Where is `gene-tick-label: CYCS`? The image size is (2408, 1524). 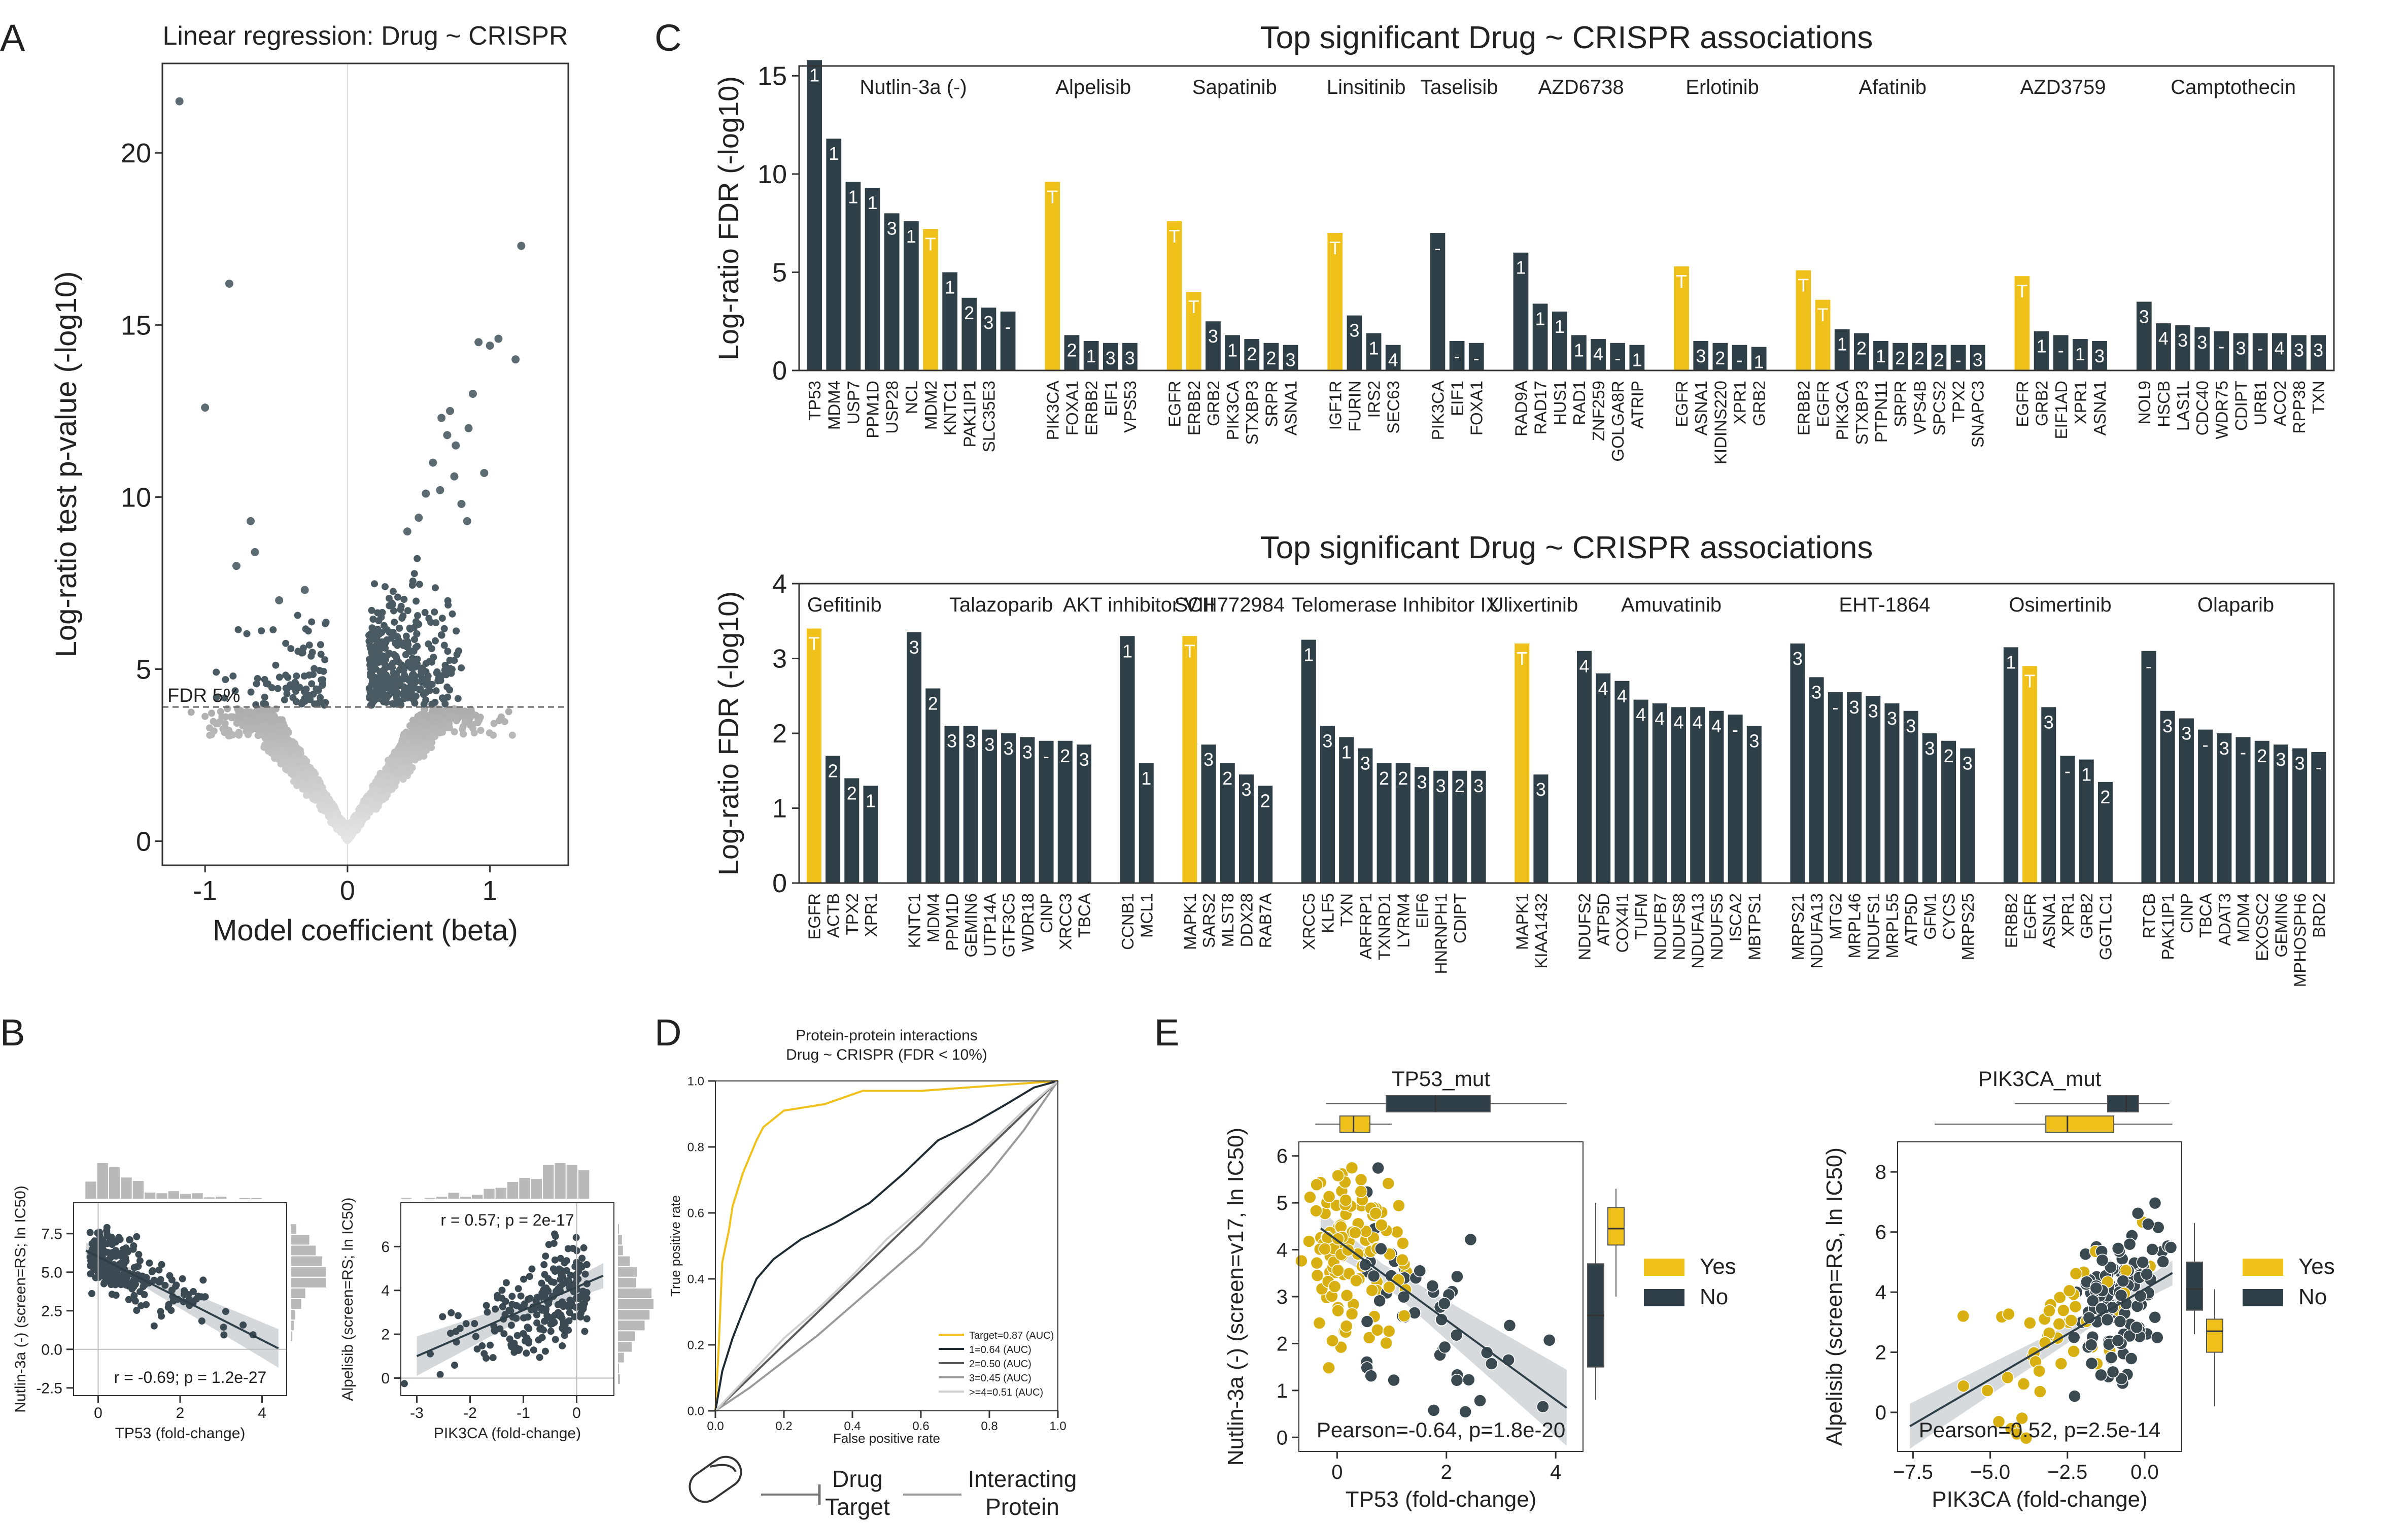
gene-tick-label: CYCS is located at coordinates (1949, 916).